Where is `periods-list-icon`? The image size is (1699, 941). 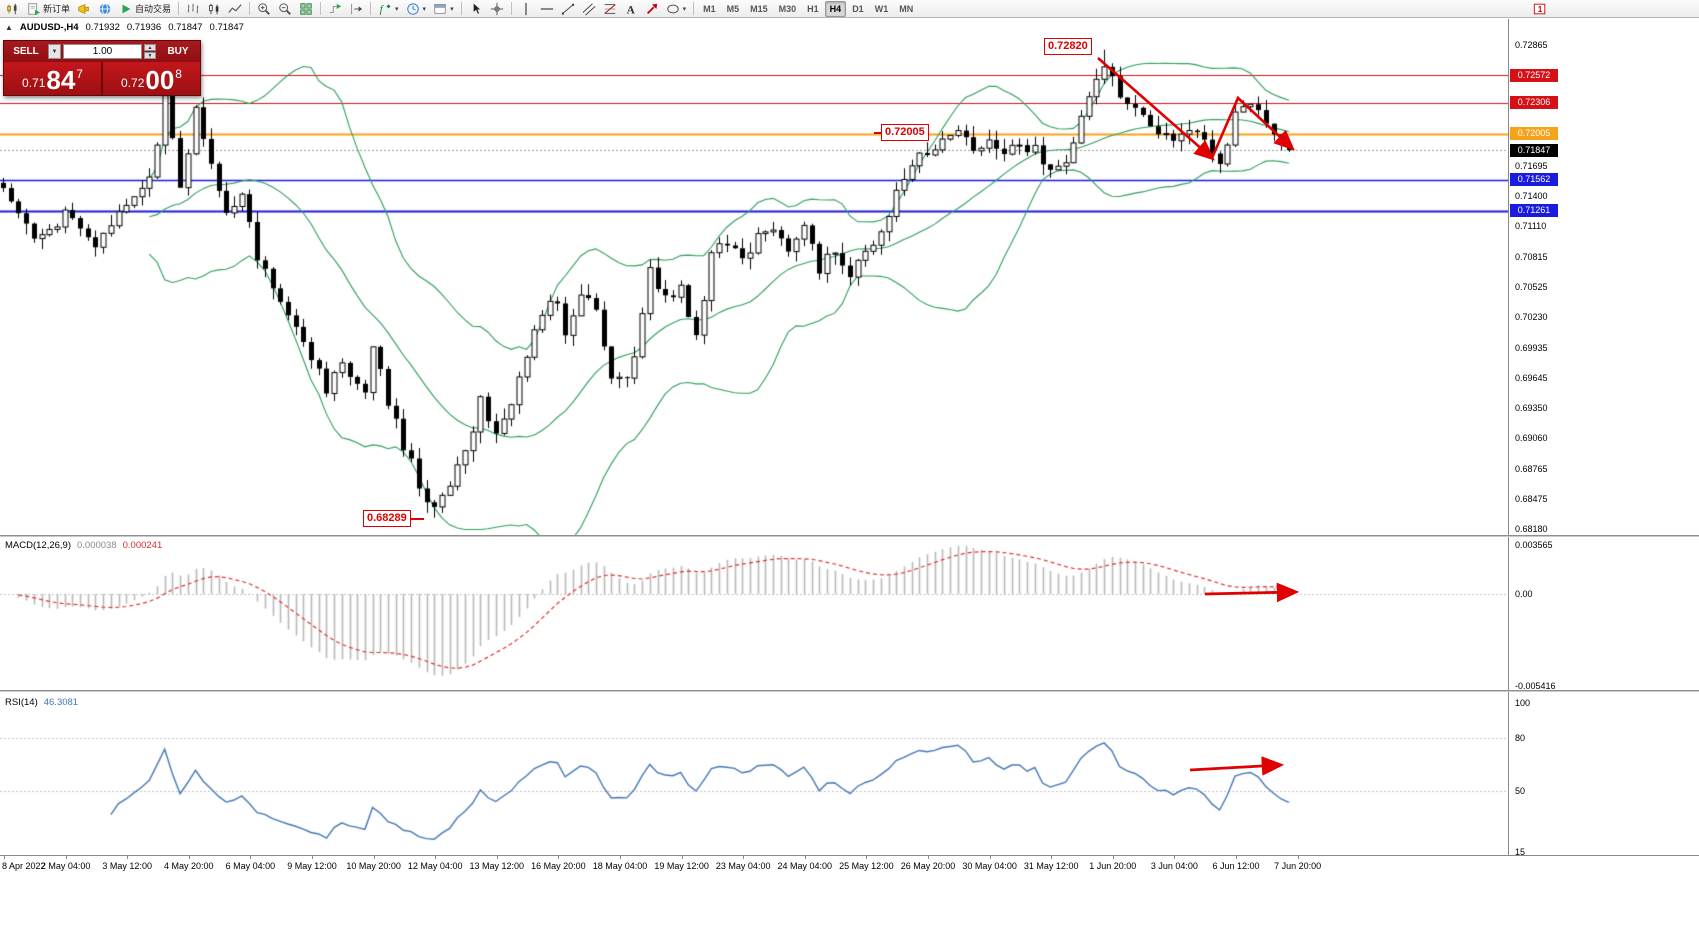 periods-list-icon is located at coordinates (413, 9).